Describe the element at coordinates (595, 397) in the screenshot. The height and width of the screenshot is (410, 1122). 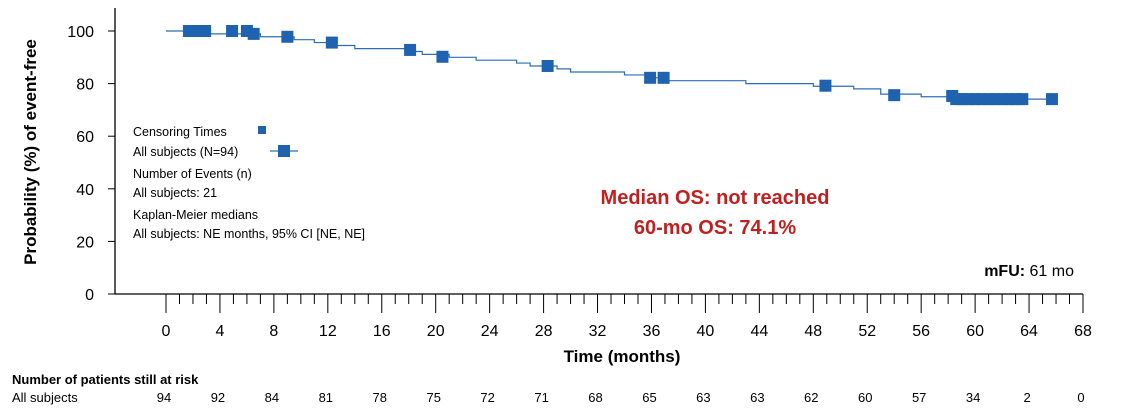
I see `risk-table-value: 68` at that location.